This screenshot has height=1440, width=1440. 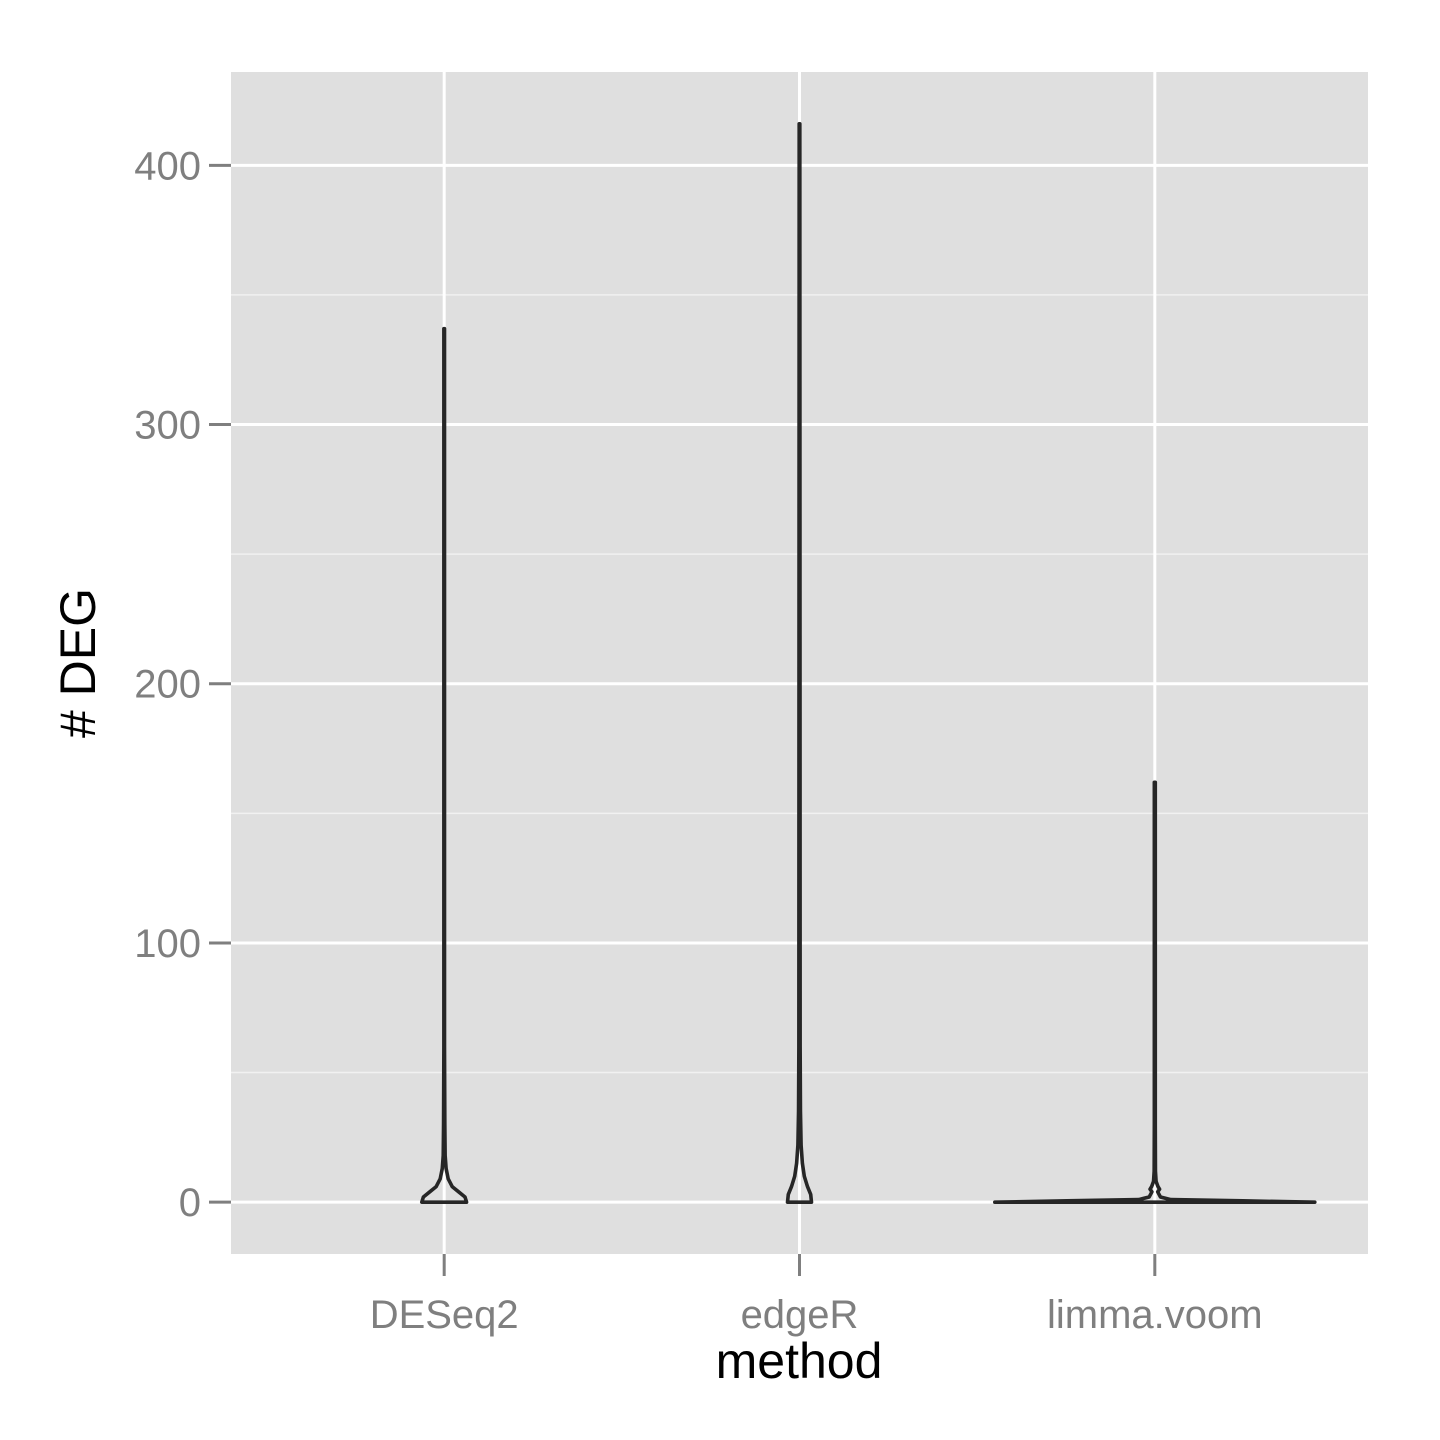 What do you see at coordinates (800, 1315) in the screenshot?
I see `x-tick-label-edger: edgeR` at bounding box center [800, 1315].